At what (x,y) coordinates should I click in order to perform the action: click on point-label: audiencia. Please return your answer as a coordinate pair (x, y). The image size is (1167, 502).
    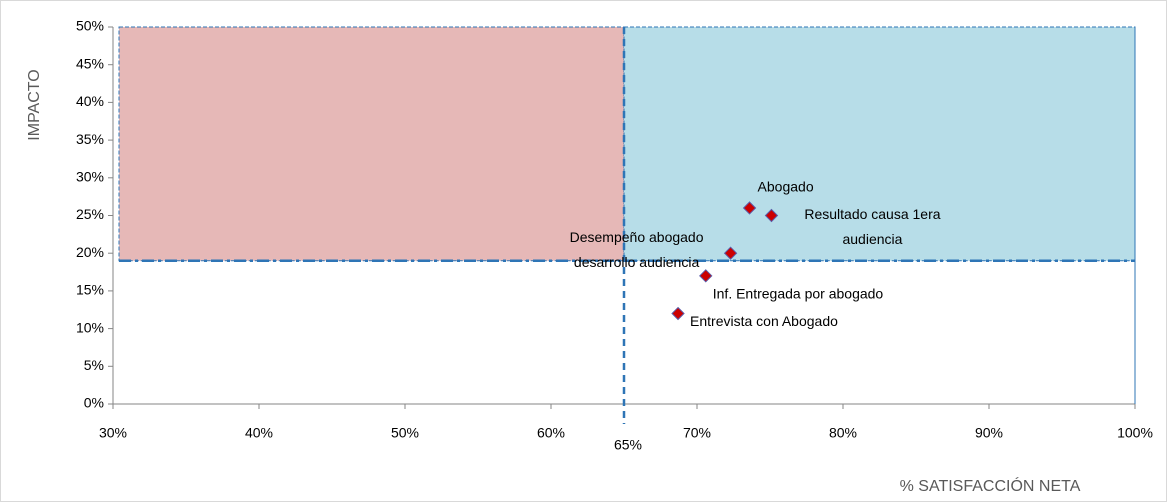
    Looking at the image, I should click on (872, 239).